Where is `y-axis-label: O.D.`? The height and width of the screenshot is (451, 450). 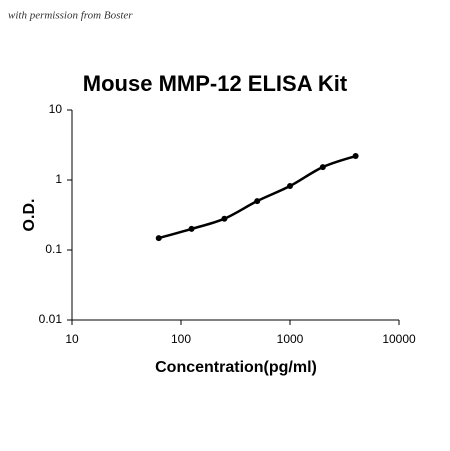 y-axis-label: O.D. is located at coordinates (29, 215).